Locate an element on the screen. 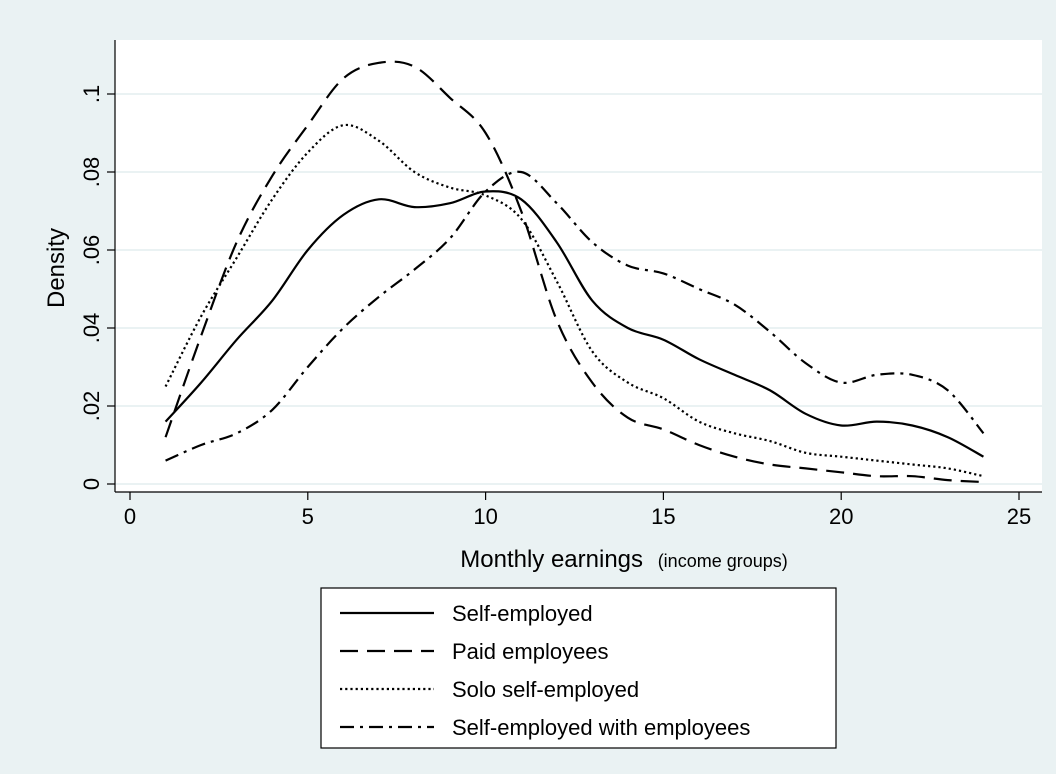 The width and height of the screenshot is (1056, 774). x-axis-title-main: Monthly earnings is located at coordinates (551, 559).